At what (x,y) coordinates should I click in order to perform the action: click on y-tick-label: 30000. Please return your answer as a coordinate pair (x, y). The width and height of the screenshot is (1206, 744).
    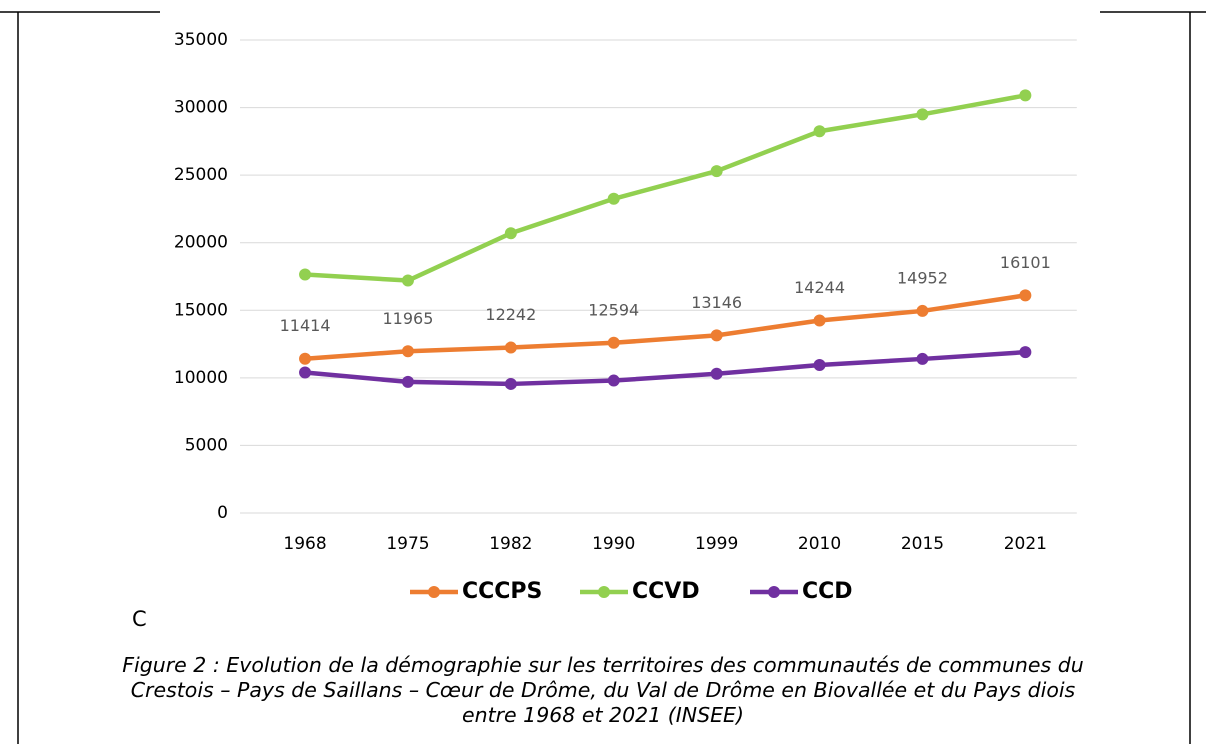
    Looking at the image, I should click on (201, 108).